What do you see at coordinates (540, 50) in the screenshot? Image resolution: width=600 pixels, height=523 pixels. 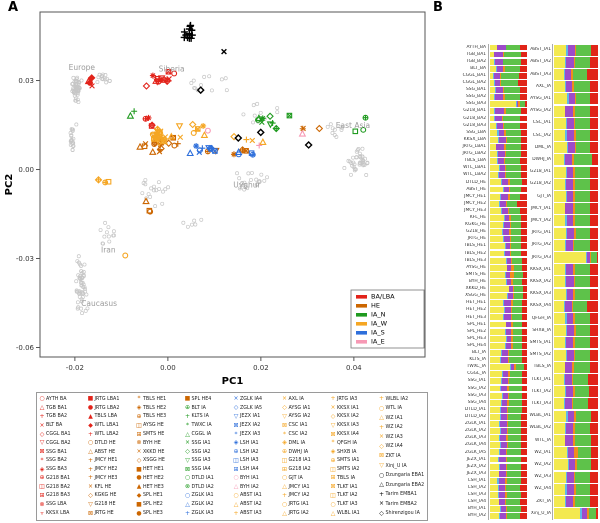 I see `admixture-row-label: ABST_IA1` at bounding box center [540, 50].